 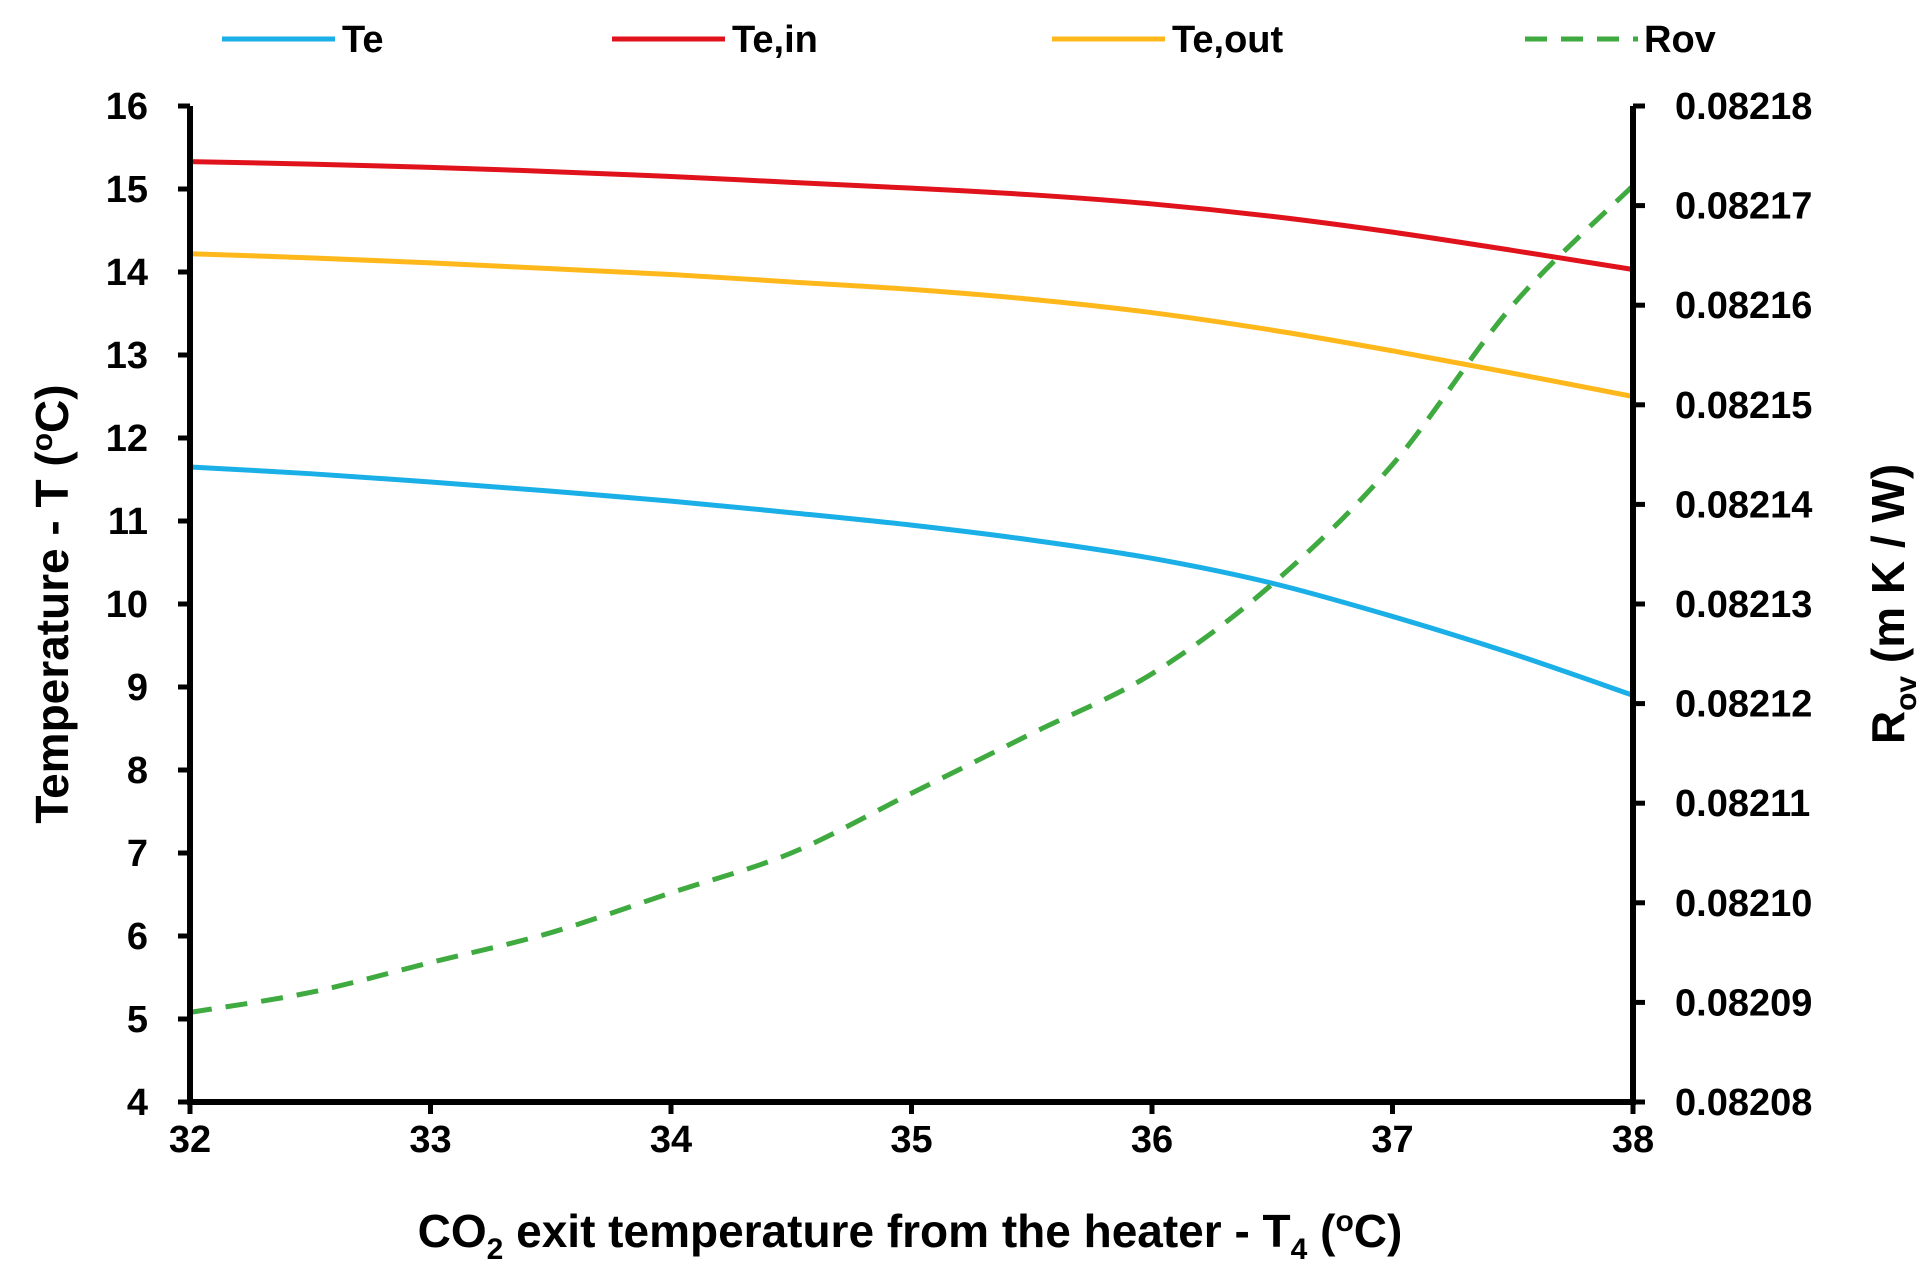 I want to click on legend-item-te-in: Te,in, so click(x=715, y=40).